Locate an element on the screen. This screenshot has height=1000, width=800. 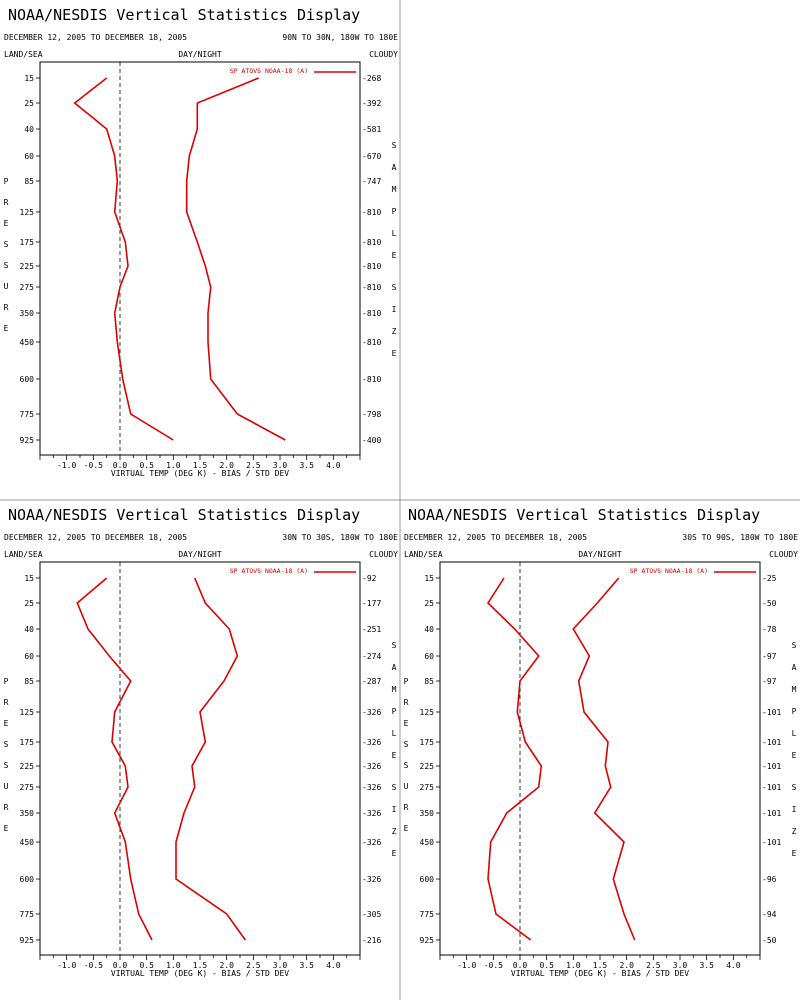
sample-size-label: -287 is located at coordinates (371, 681).